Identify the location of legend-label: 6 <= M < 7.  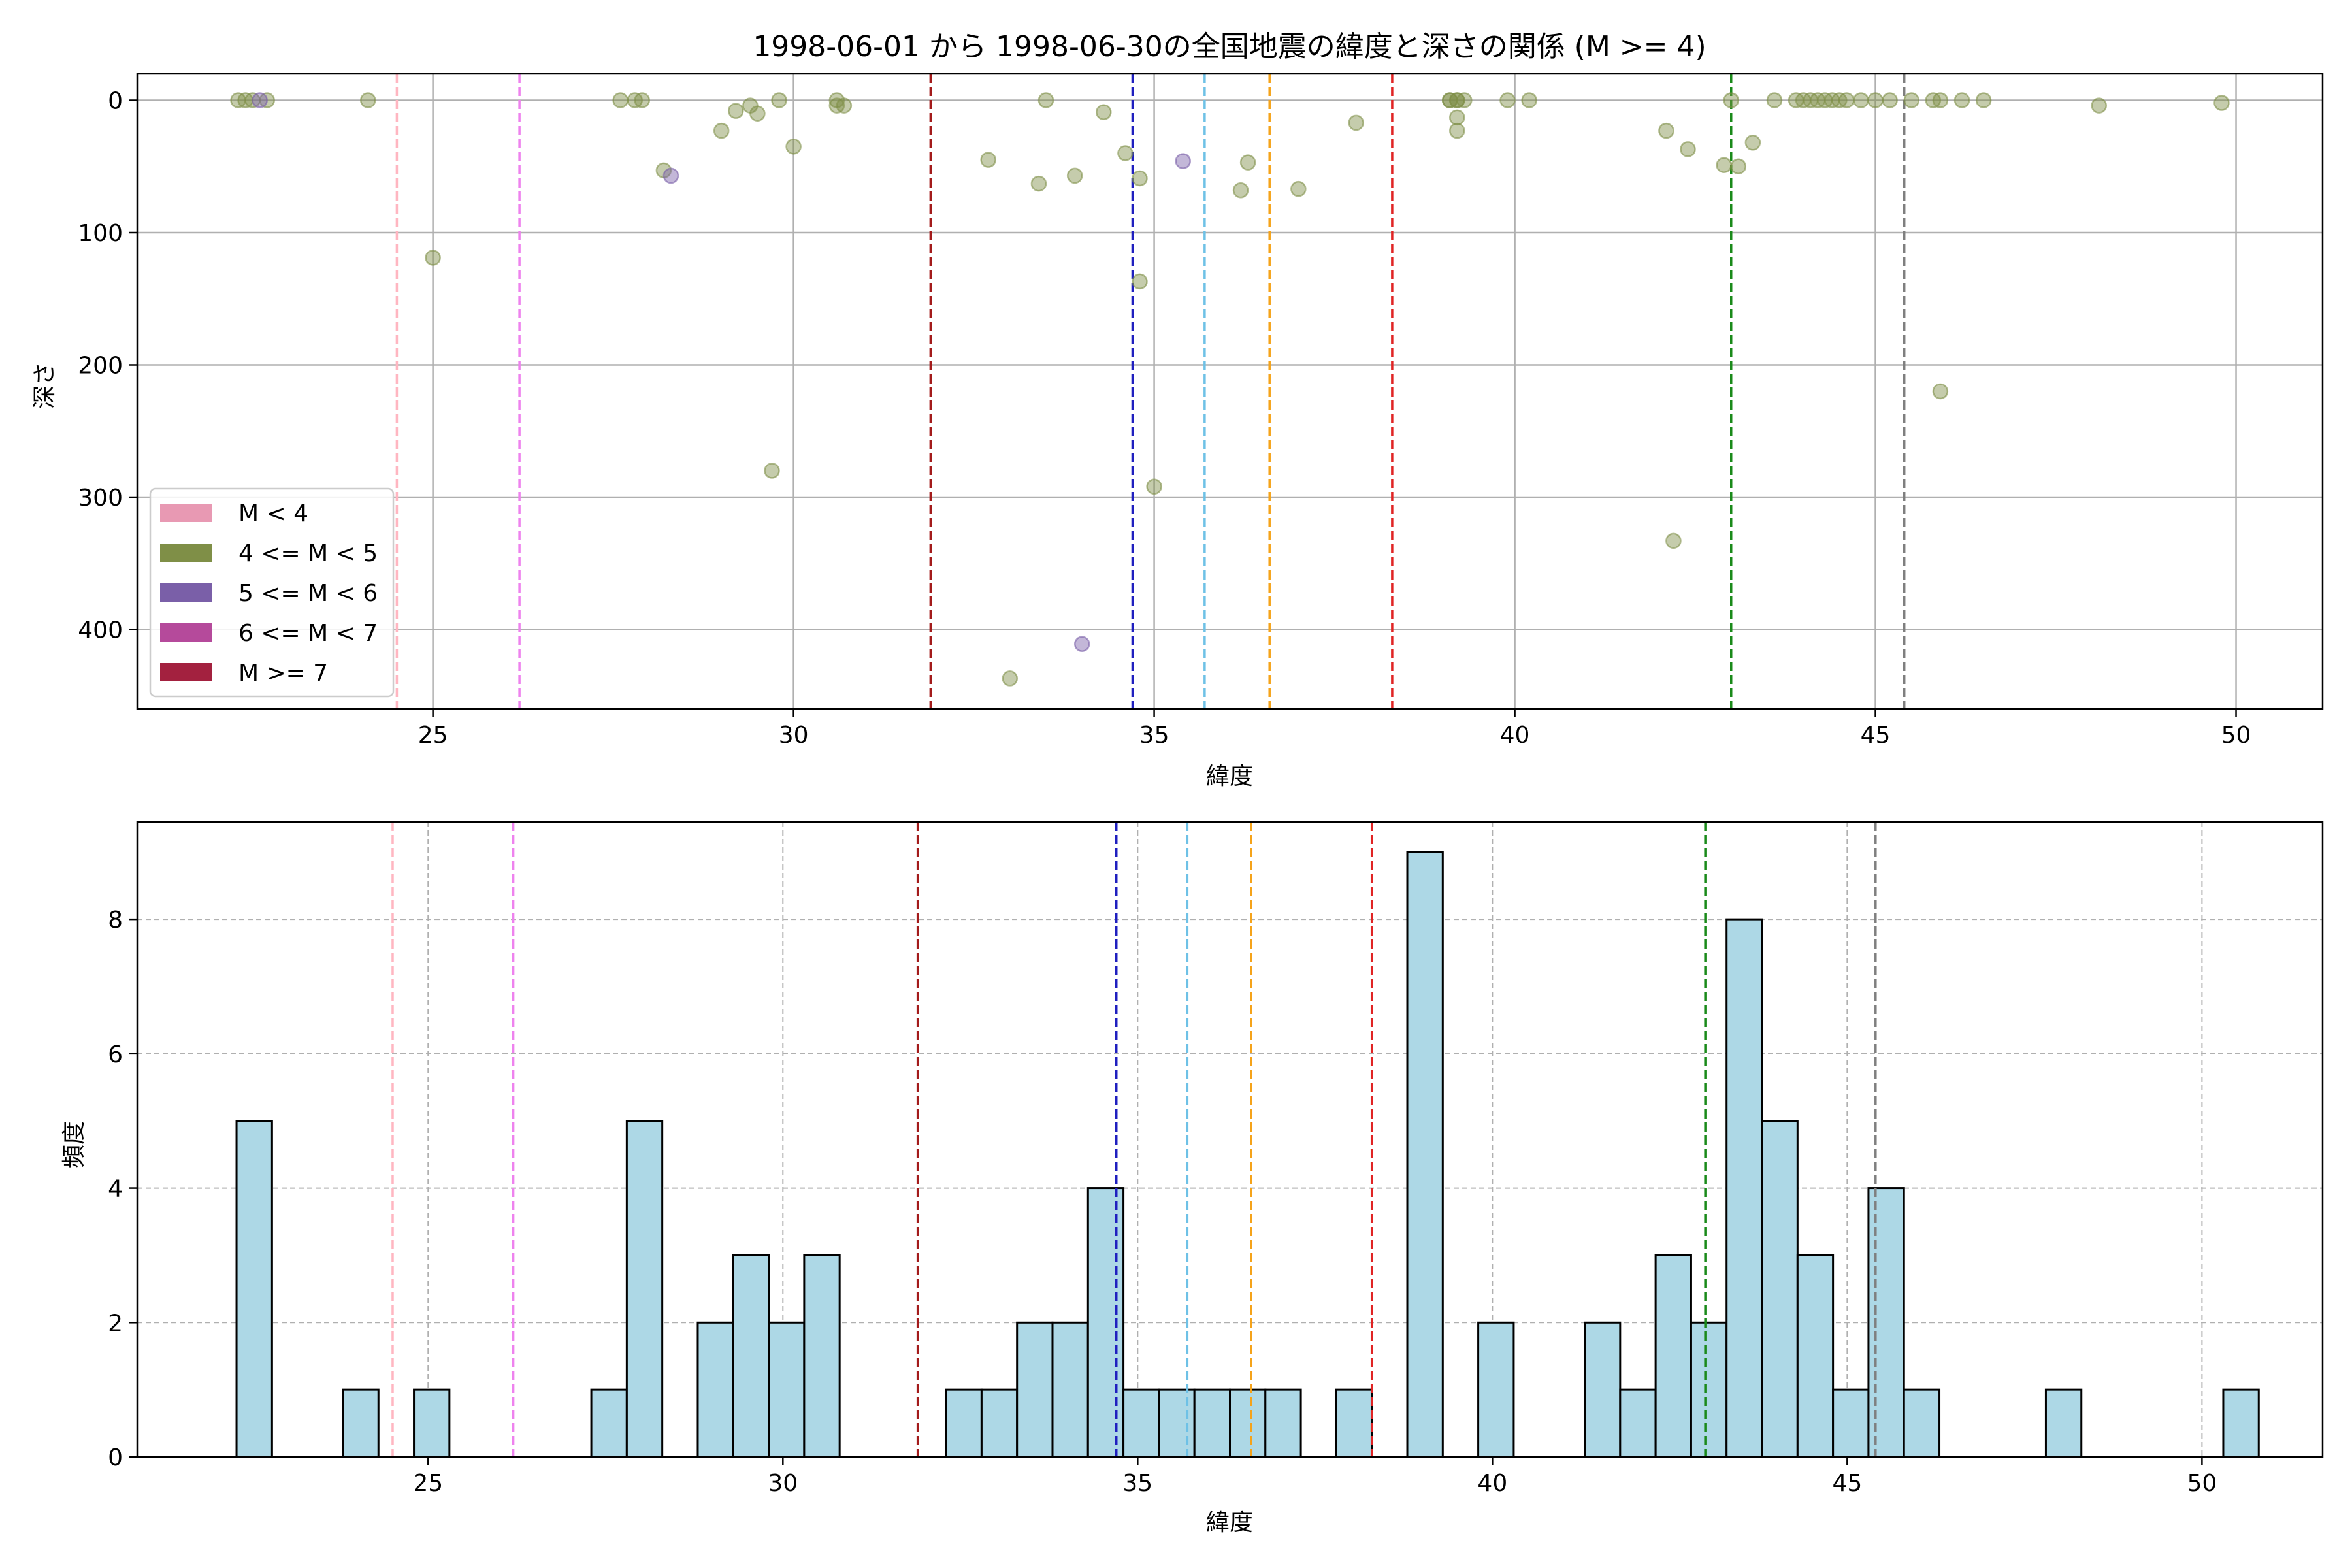
(308, 633).